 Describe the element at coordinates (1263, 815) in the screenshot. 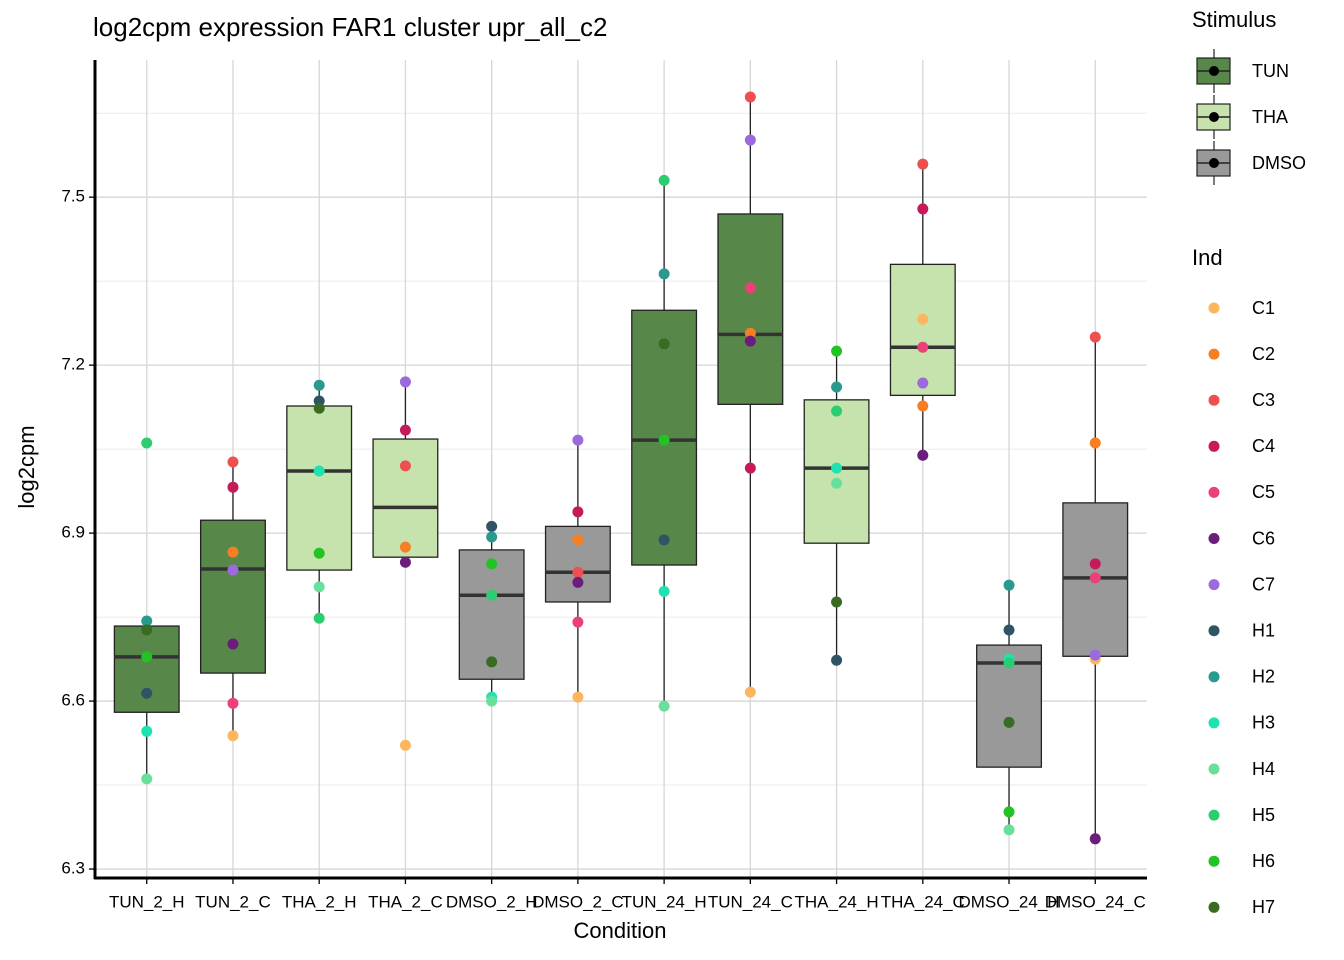

I see `legend-label: H5` at that location.